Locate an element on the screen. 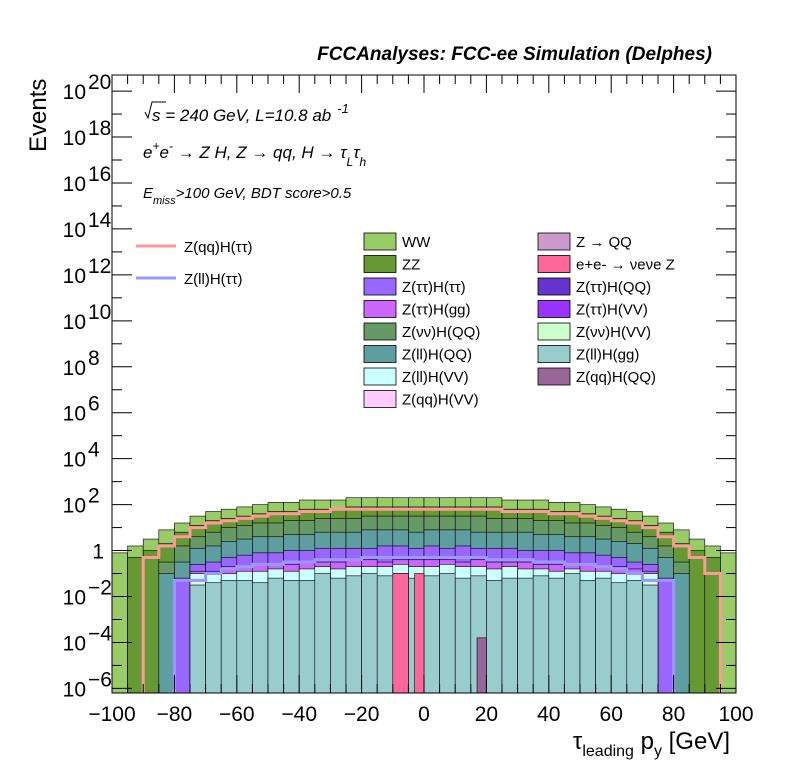 Image resolution: width=796 pixels, height=772 pixels. legend-line-label: Z(qq)H(ττ) is located at coordinates (218, 247).